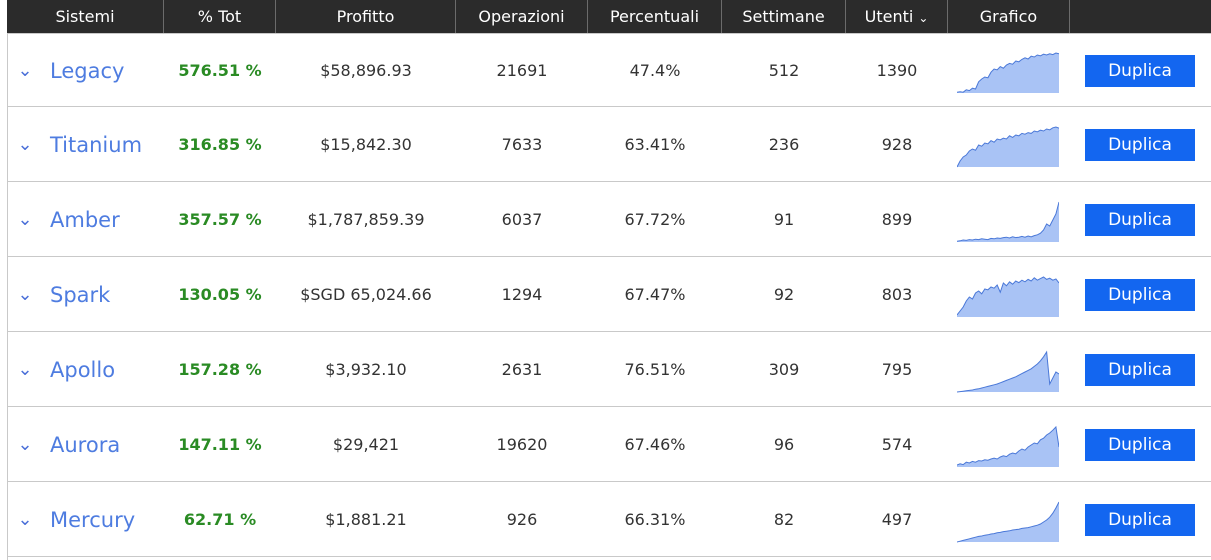 Image resolution: width=1211 pixels, height=560 pixels. Describe the element at coordinates (655, 294) in the screenshot. I see `percentage-value: 67.47%` at that location.